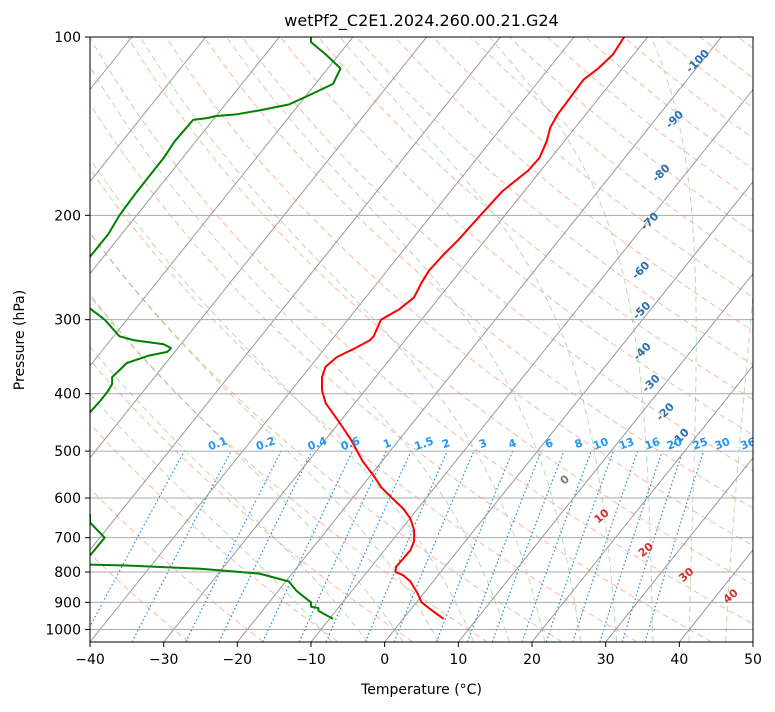 The image size is (775, 712). What do you see at coordinates (458, 660) in the screenshot?
I see `x-tick-label: 10` at bounding box center [458, 660].